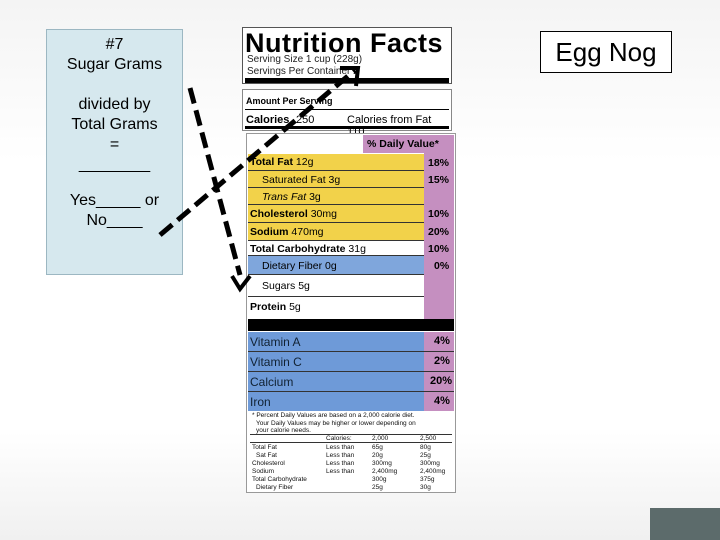 Image resolution: width=720 pixels, height=540 pixels. Describe the element at coordinates (439, 214) in the screenshot. I see `pct-cholesterol: 10%` at that location.